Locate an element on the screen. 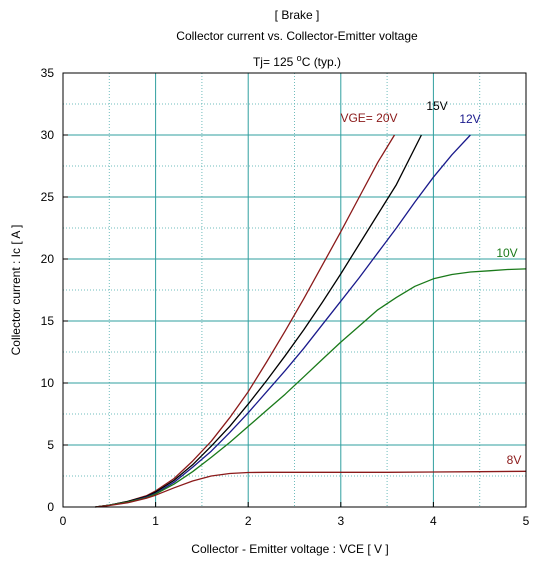 This screenshot has height=561, width=534. series-label: 15V is located at coordinates (436, 106).